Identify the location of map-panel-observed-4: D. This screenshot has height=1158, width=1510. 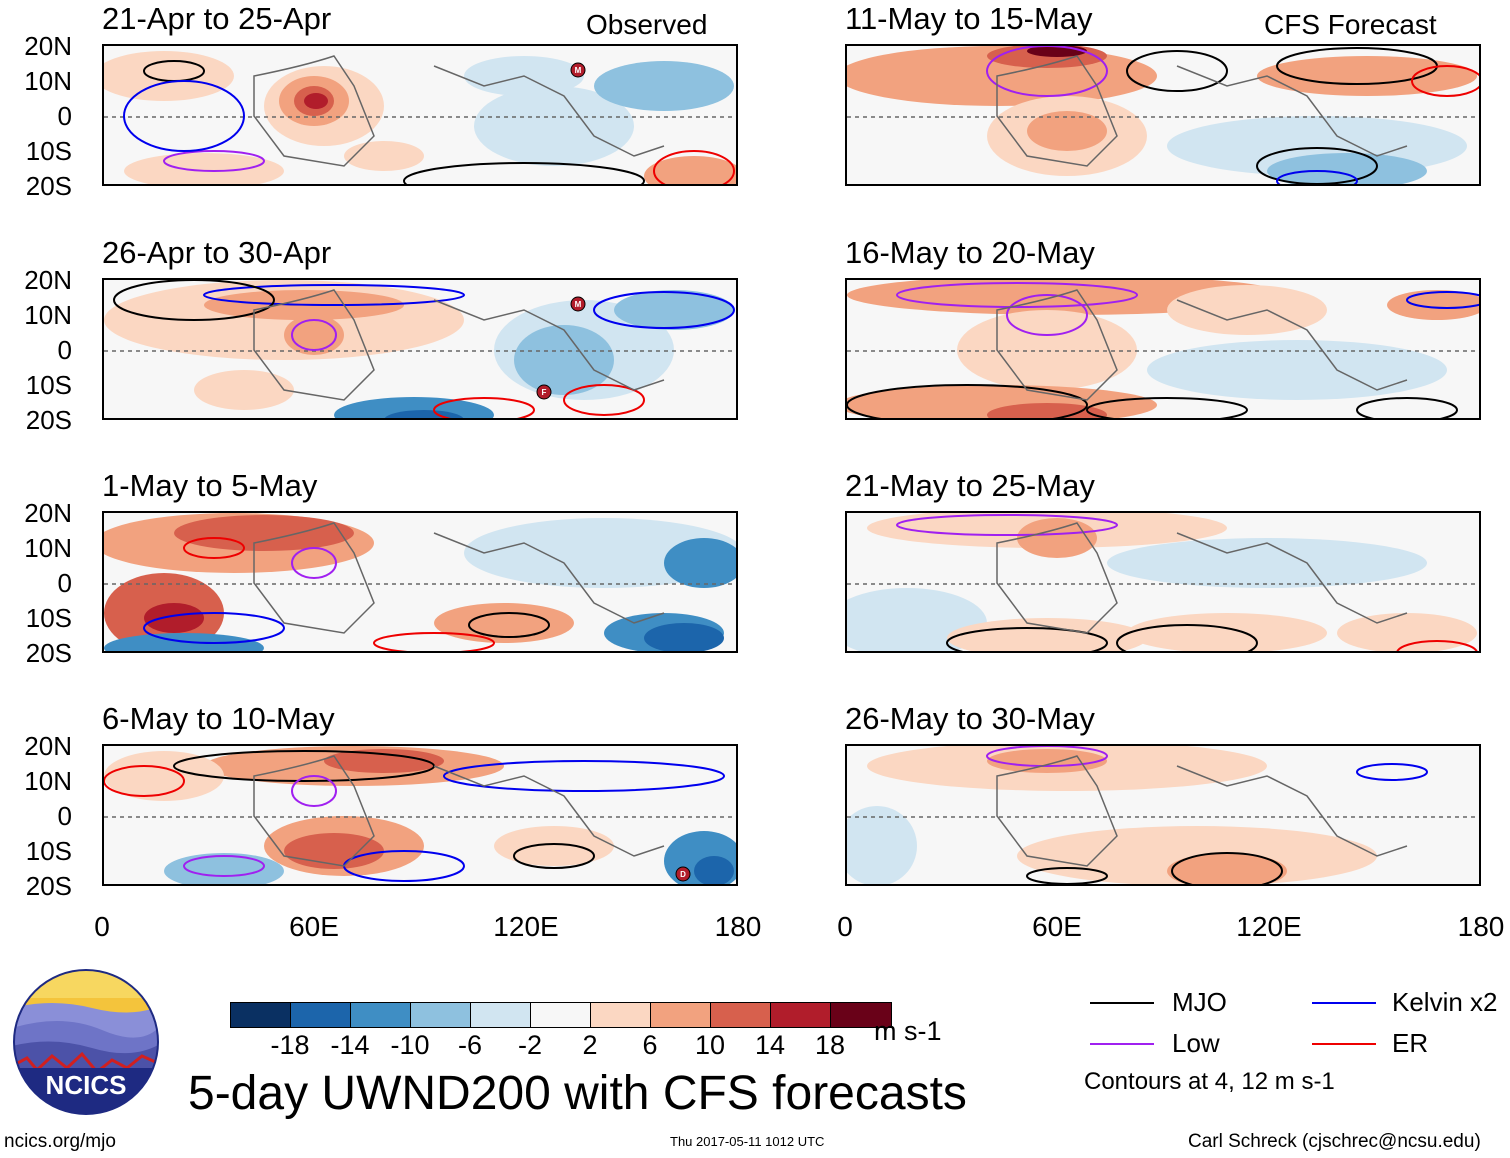
(420, 815).